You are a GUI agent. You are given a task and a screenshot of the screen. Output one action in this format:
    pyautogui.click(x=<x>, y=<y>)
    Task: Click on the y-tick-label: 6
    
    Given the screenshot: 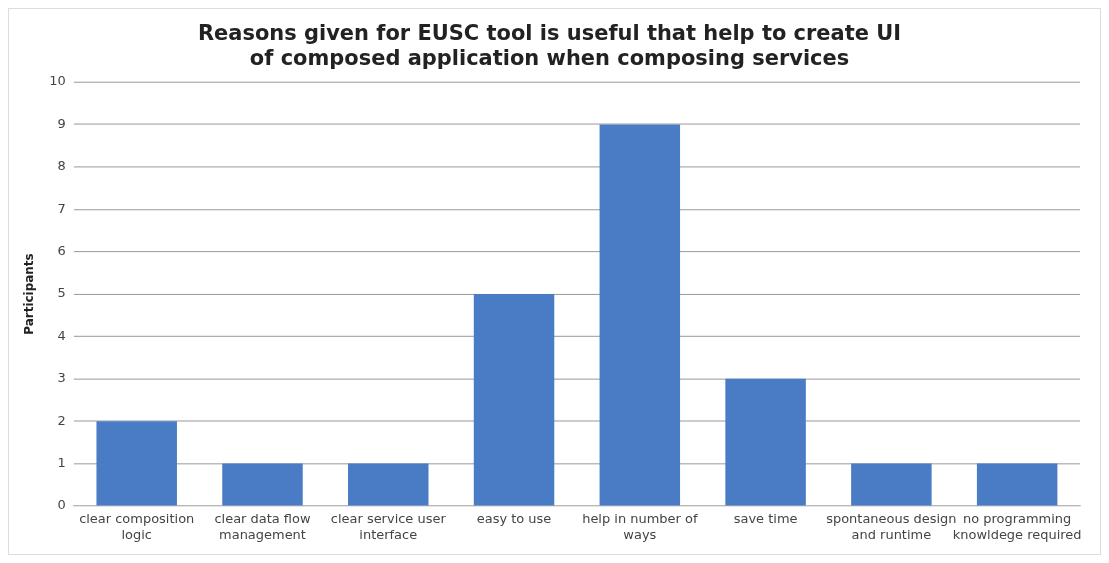 What is the action you would take?
    pyautogui.click(x=61, y=251)
    